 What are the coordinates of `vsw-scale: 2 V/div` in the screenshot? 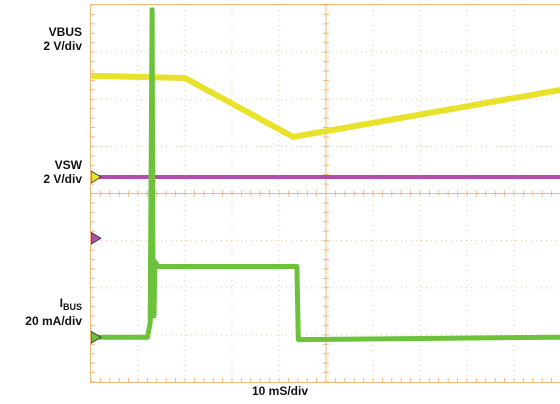 It's located at (62, 179).